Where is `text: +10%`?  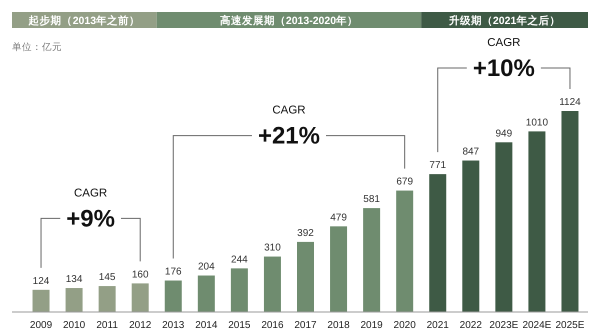 text: +10% is located at coordinates (503, 68).